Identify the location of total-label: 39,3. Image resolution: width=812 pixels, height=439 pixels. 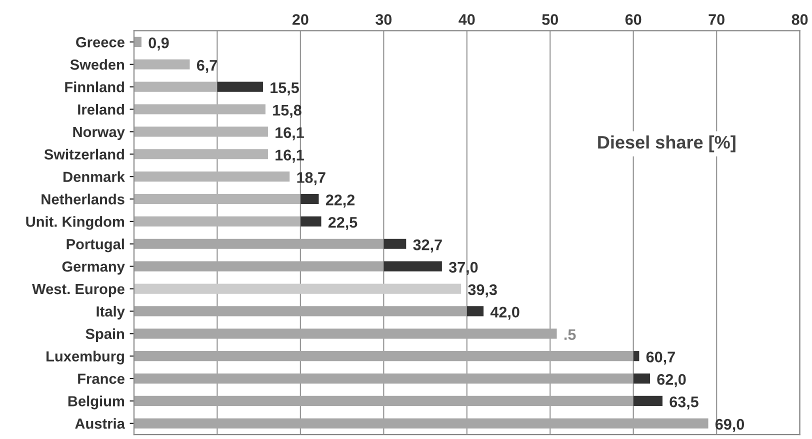
(482, 291).